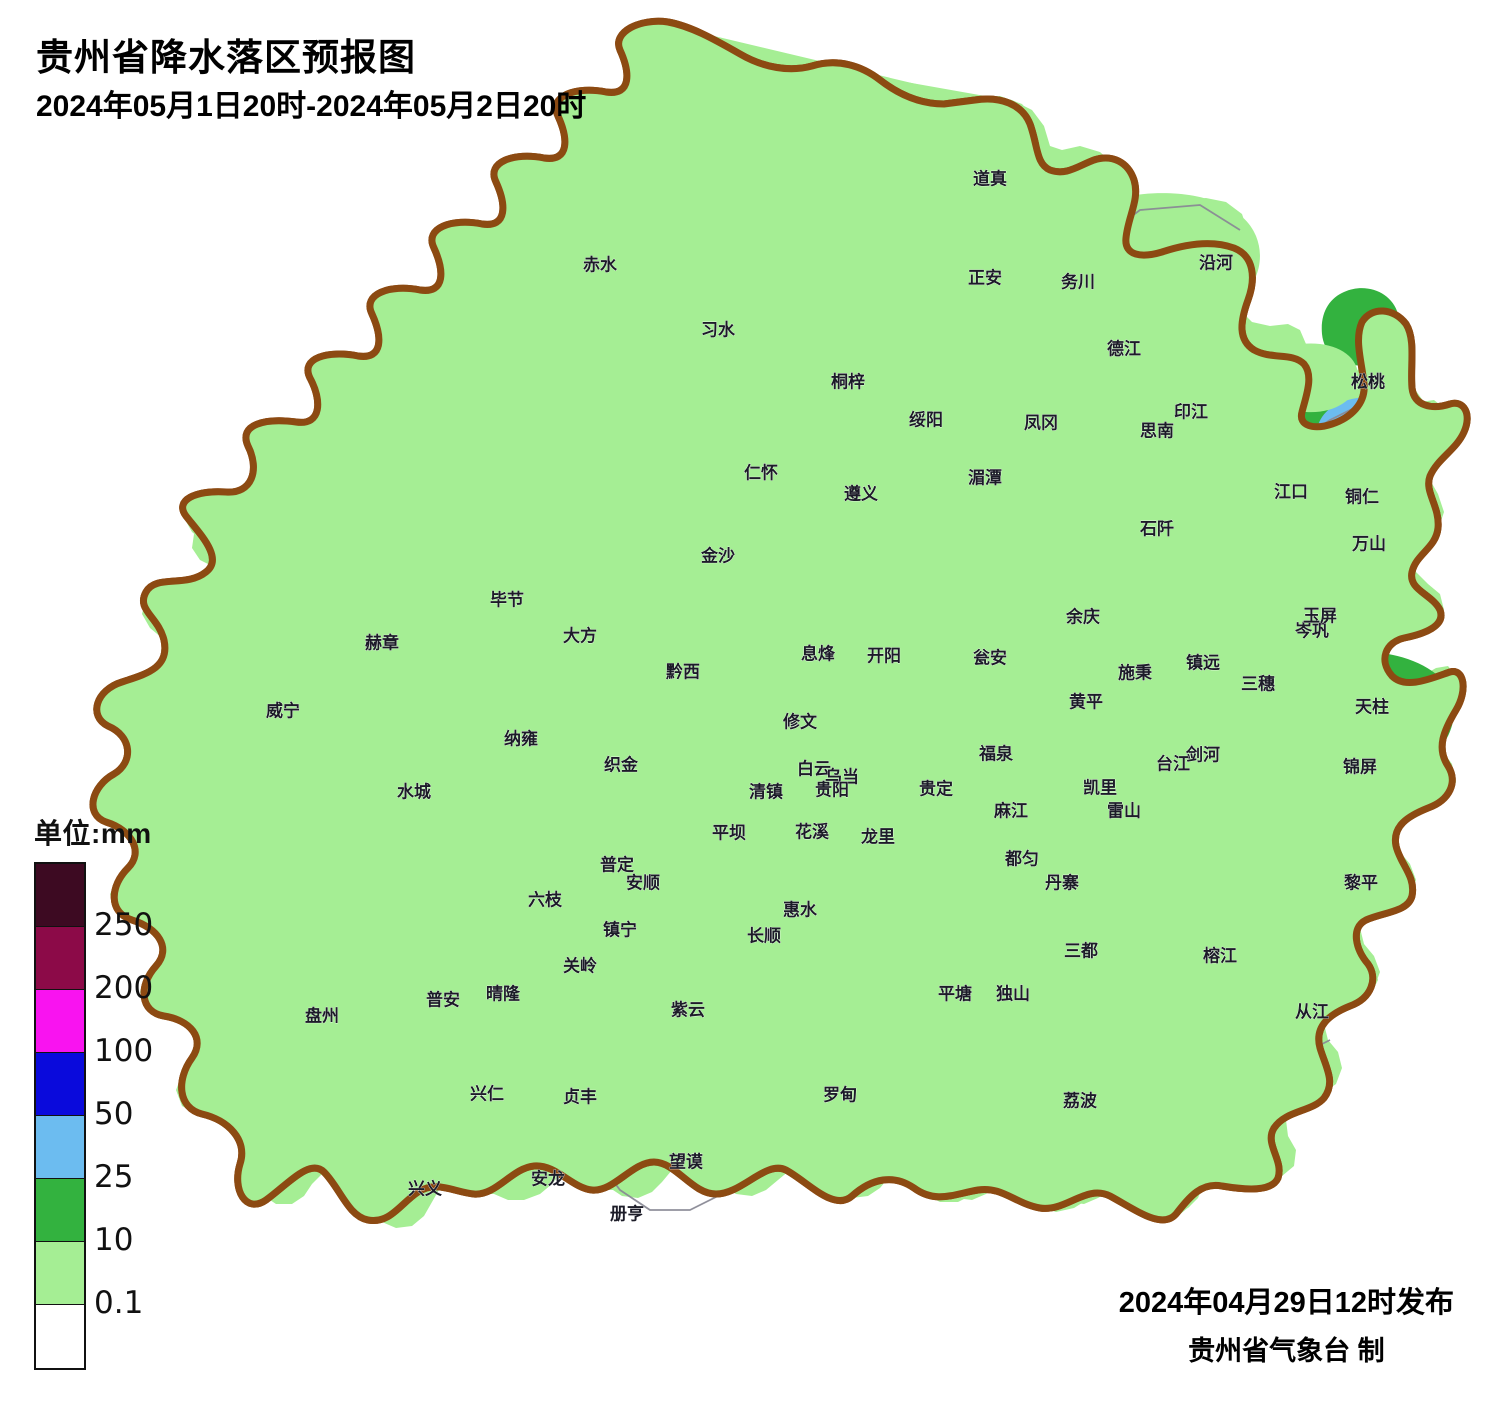 The width and height of the screenshot is (1500, 1407). What do you see at coordinates (848, 381) in the screenshot?
I see `county-label-桐梓: 桐梓` at bounding box center [848, 381].